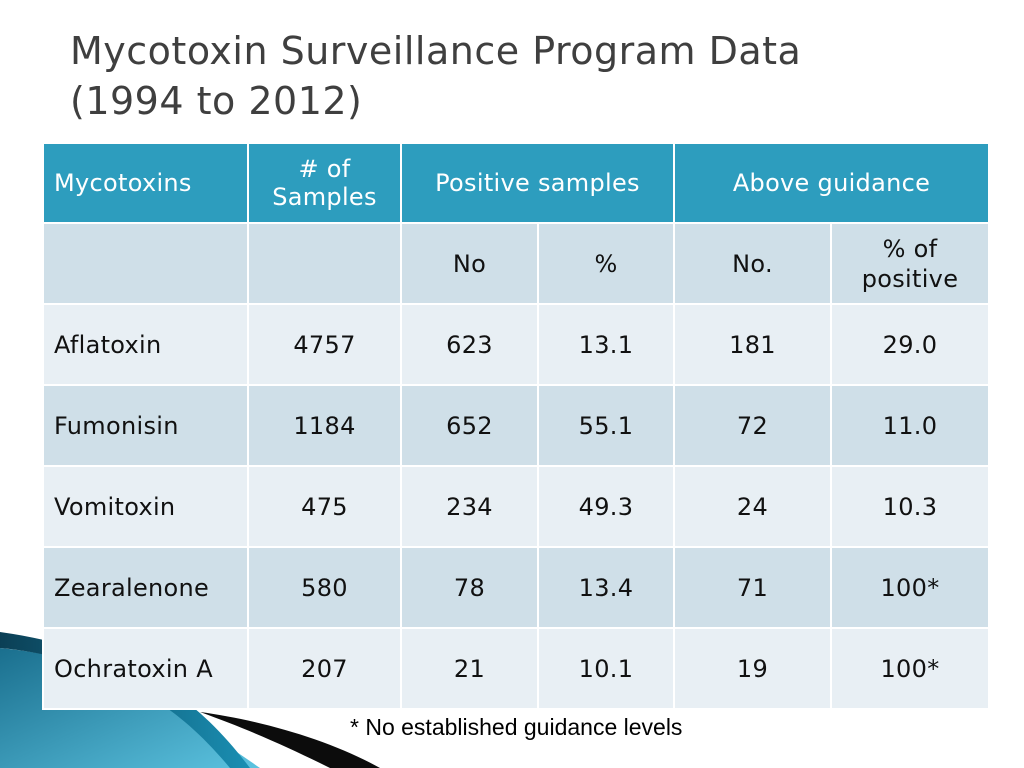 The height and width of the screenshot is (768, 1024). I want to click on table-row: Zearalenone 580 78 13.4 71 100*, so click(516, 587).